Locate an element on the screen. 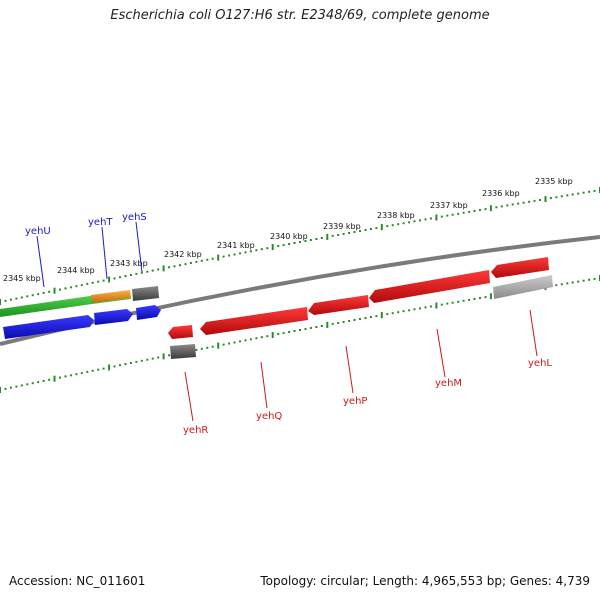 This screenshot has width=600, height=600. gene-label-yehU: yehU is located at coordinates (38, 231).